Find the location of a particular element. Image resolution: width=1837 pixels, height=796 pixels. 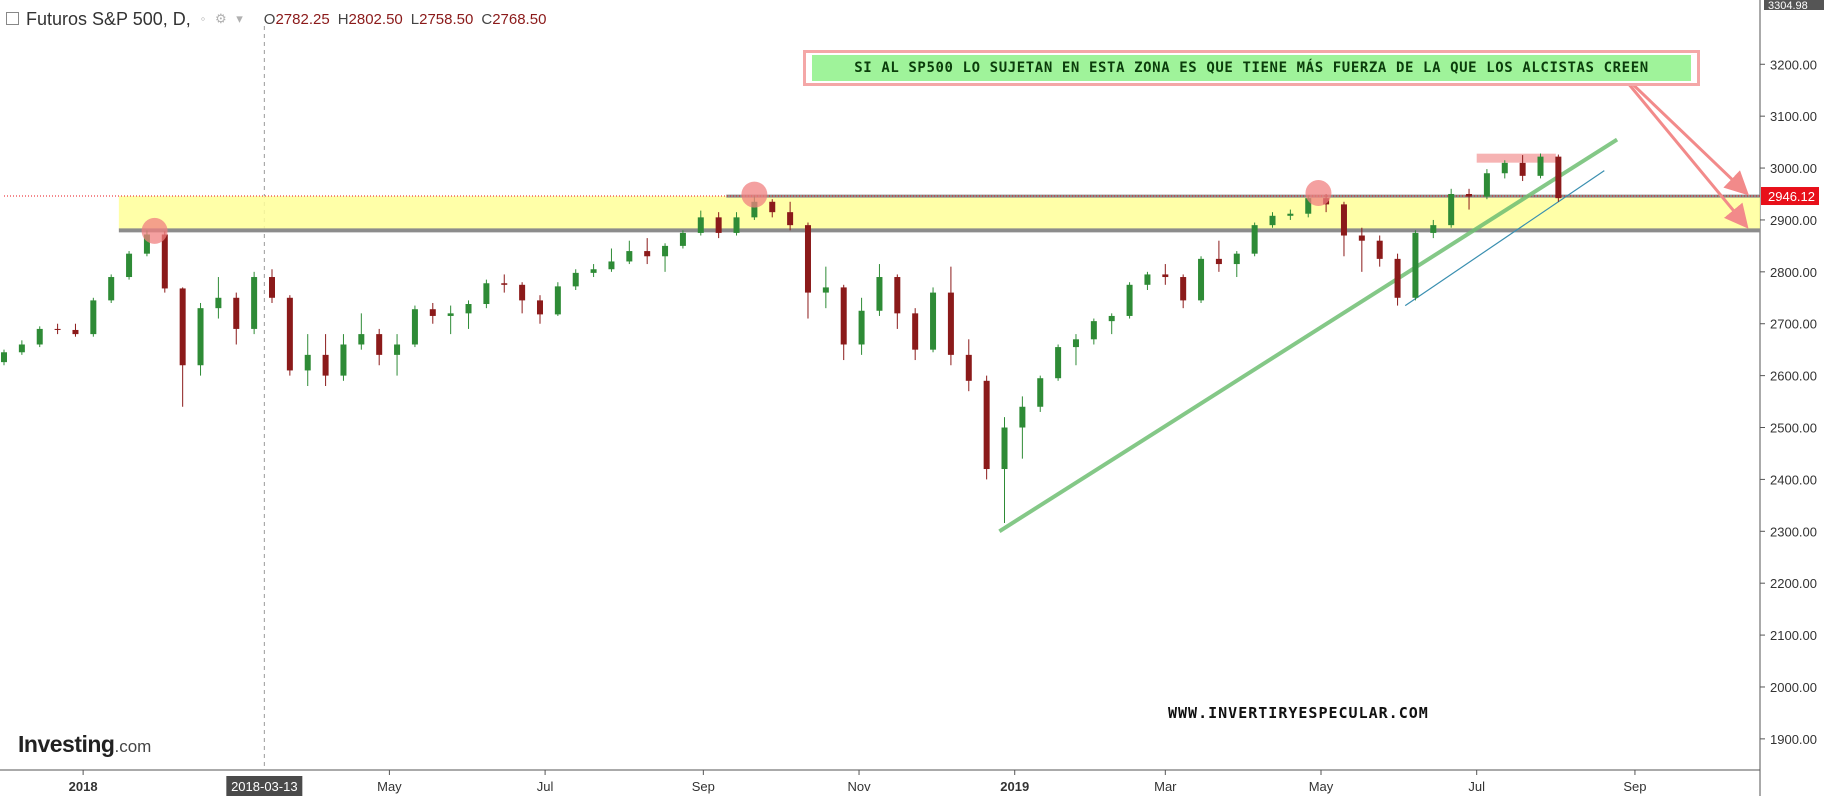

collapse-box-icon is located at coordinates (12, 18).